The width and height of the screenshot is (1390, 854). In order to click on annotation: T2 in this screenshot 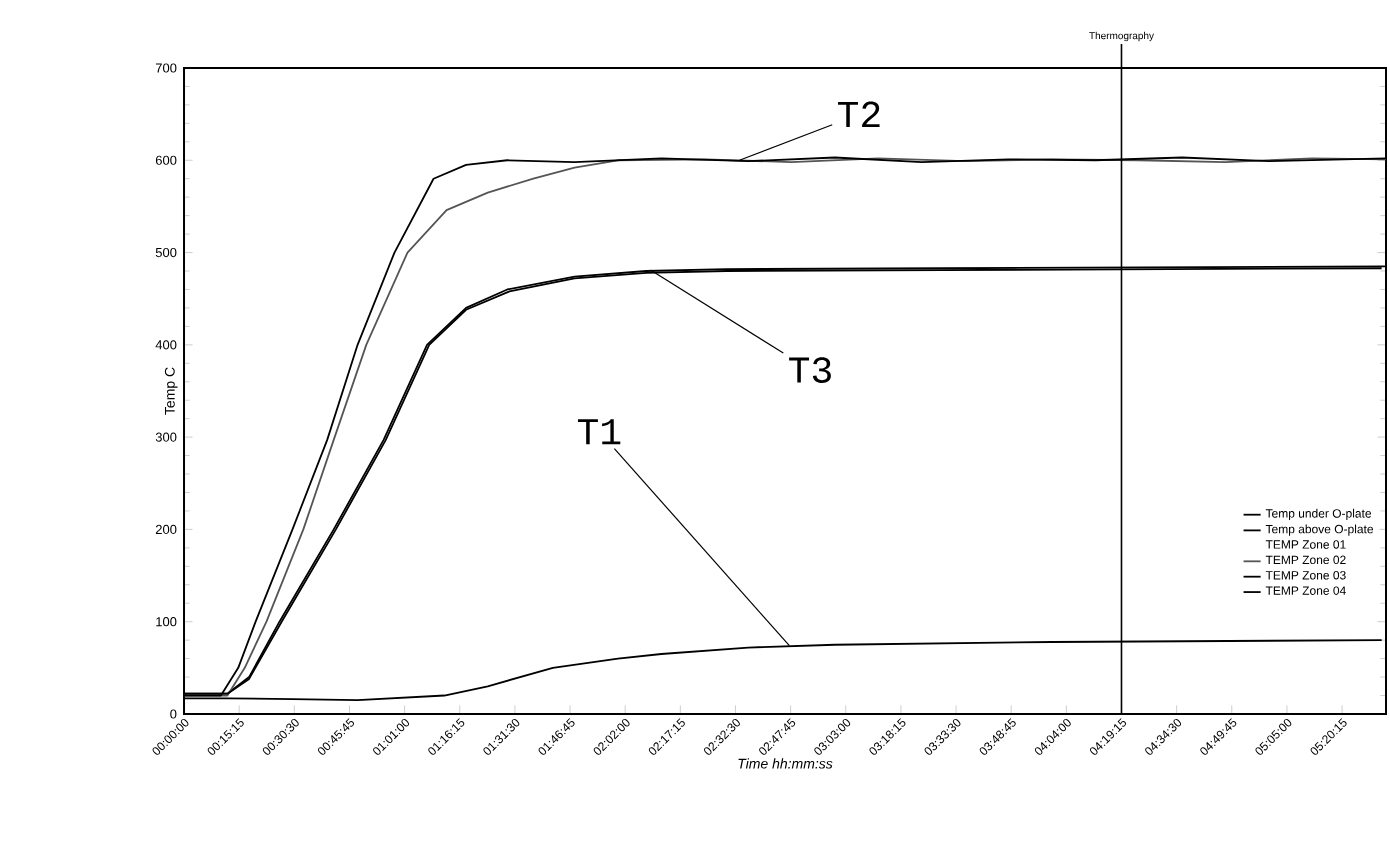, I will do `click(859, 114)`.